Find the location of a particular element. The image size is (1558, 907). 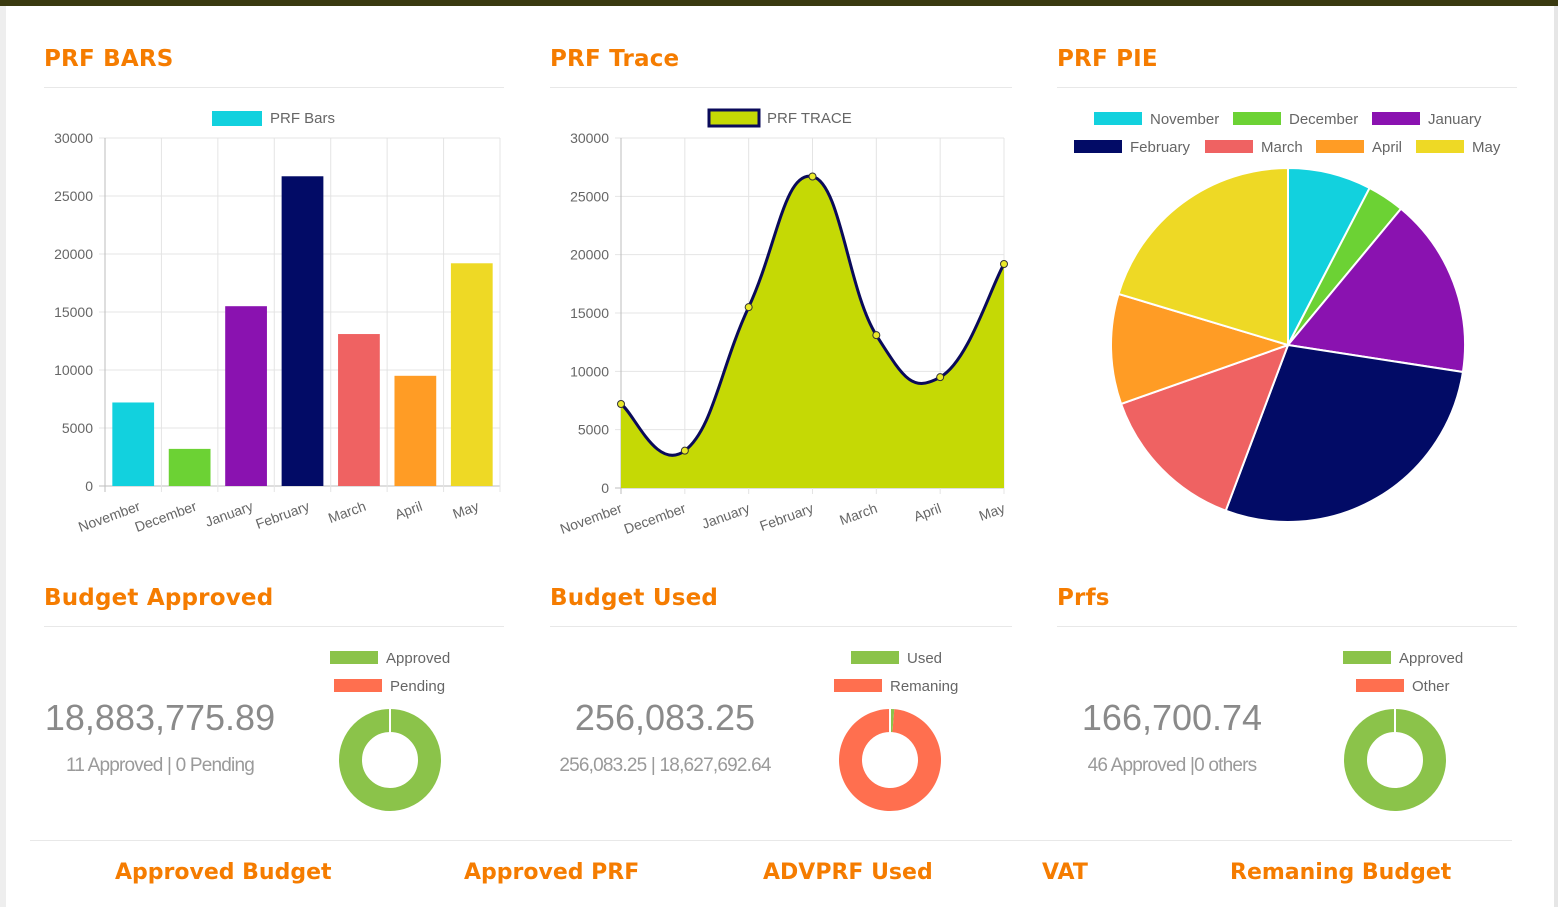

bars-panel-divider is located at coordinates (274, 87).